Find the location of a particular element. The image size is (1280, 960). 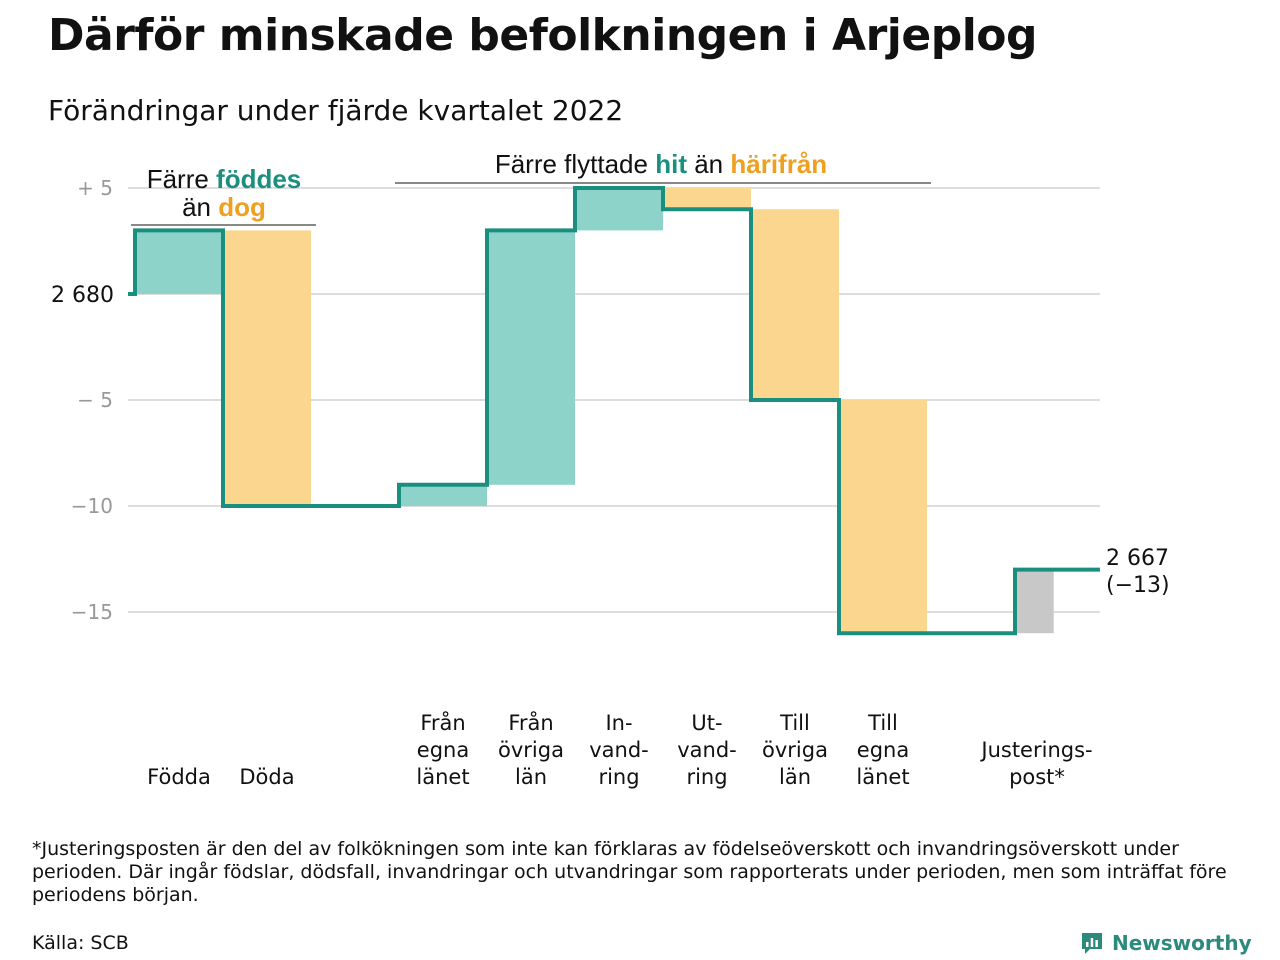

annotation-births-line2-part: dog is located at coordinates (242, 207).